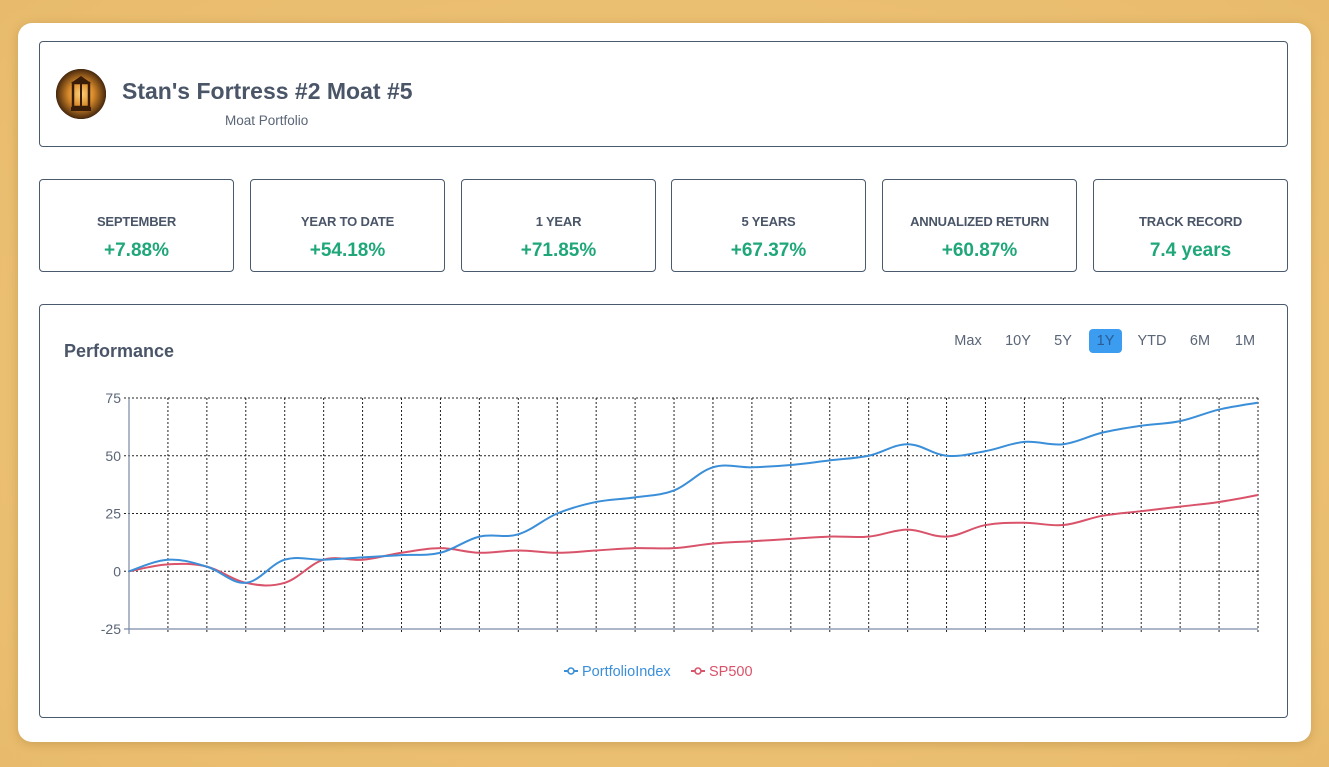 The width and height of the screenshot is (1329, 767). Describe the element at coordinates (136, 250) in the screenshot. I see `stat-value: +7.88%` at that location.